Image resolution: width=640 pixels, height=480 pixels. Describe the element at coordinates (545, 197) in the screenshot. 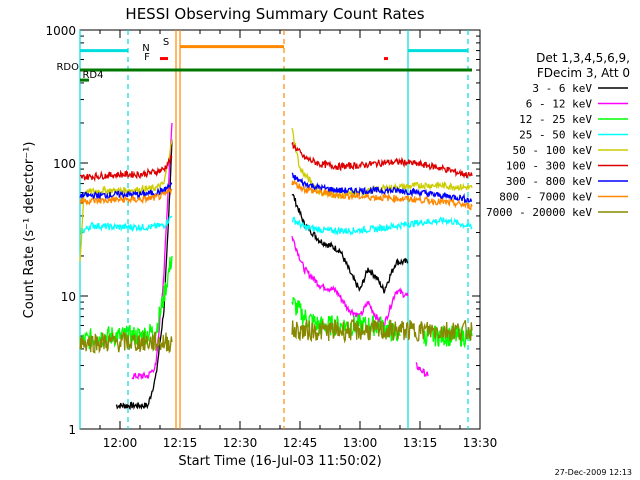

I see `legend-entry-label: 800 - 7000 keV` at that location.